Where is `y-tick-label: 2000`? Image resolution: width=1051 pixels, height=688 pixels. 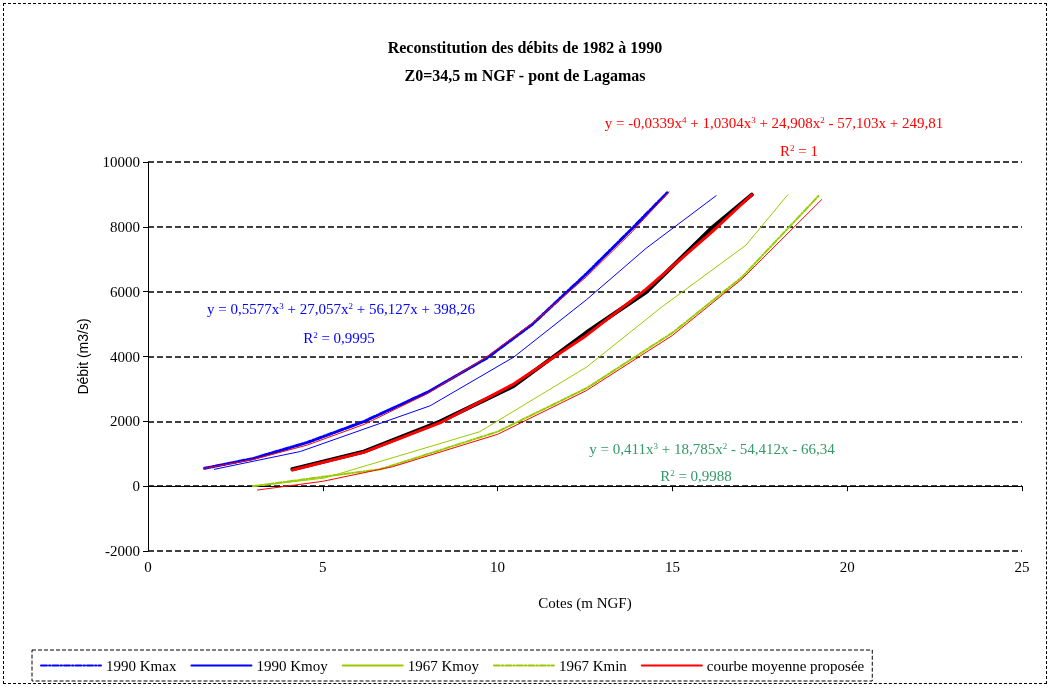 y-tick-label: 2000 is located at coordinates (125, 421).